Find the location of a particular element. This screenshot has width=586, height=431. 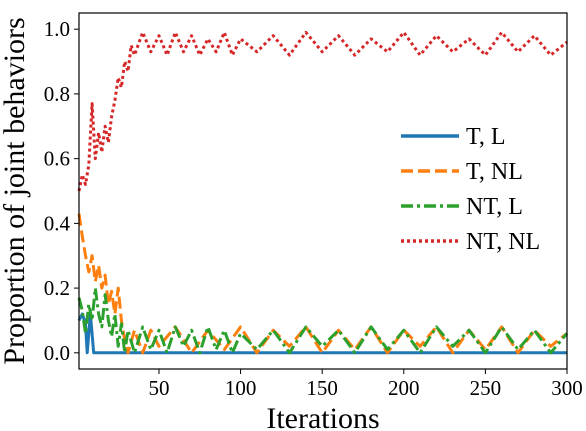

legend-label-1: T, NL is located at coordinates (494, 172).